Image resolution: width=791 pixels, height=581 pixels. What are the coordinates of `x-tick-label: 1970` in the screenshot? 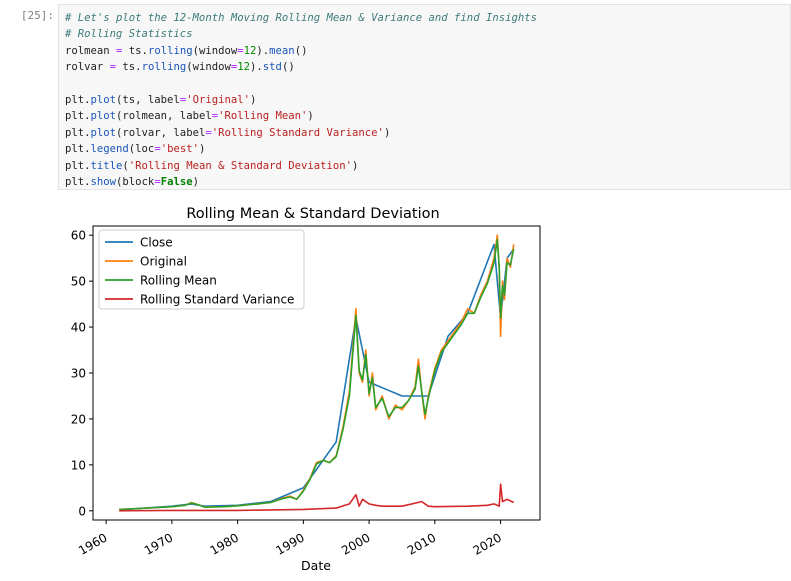 It's located at (158, 543).